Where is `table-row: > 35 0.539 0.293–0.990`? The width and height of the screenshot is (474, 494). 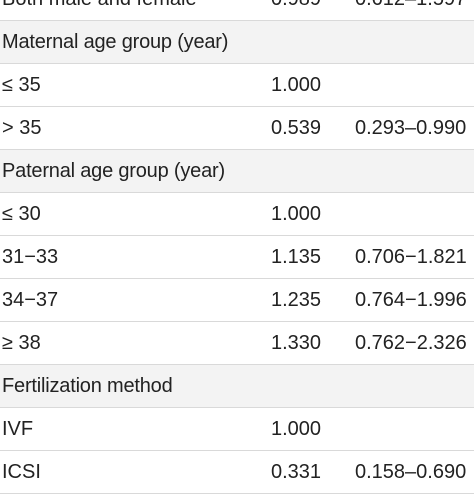 table-row: > 35 0.539 0.293–0.990 is located at coordinates (237, 128).